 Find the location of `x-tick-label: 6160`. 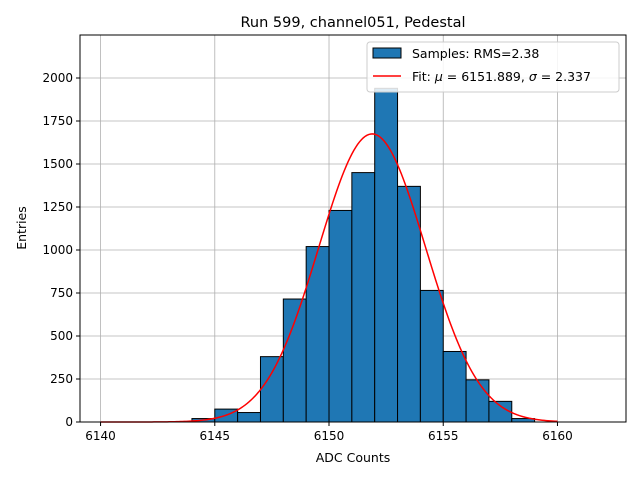

x-tick-label: 6160 is located at coordinates (557, 436).